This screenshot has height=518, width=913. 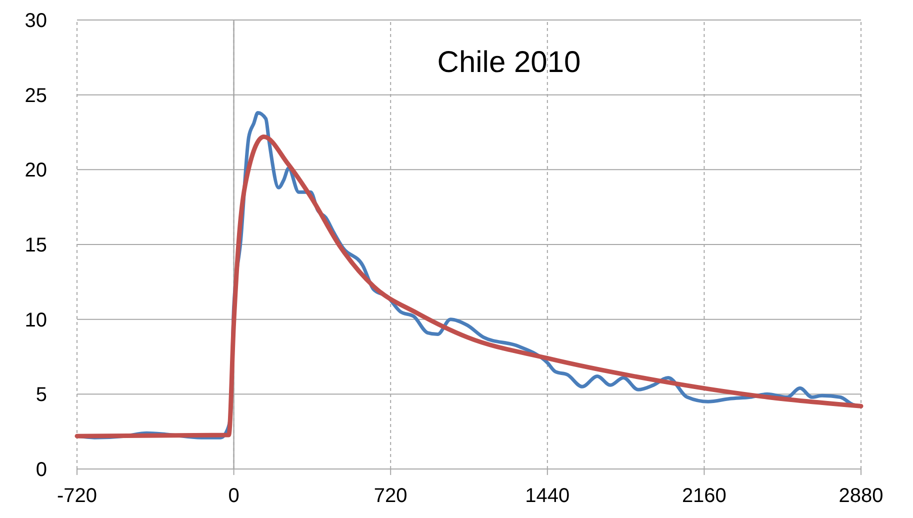 What do you see at coordinates (77, 496) in the screenshot?
I see `x-tick-label: -720` at bounding box center [77, 496].